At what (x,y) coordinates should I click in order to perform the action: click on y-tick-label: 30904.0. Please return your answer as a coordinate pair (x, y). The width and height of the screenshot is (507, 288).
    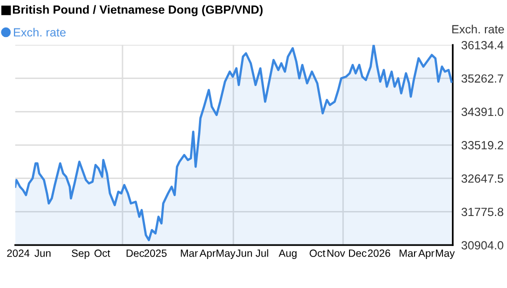
    Looking at the image, I should click on (483, 245).